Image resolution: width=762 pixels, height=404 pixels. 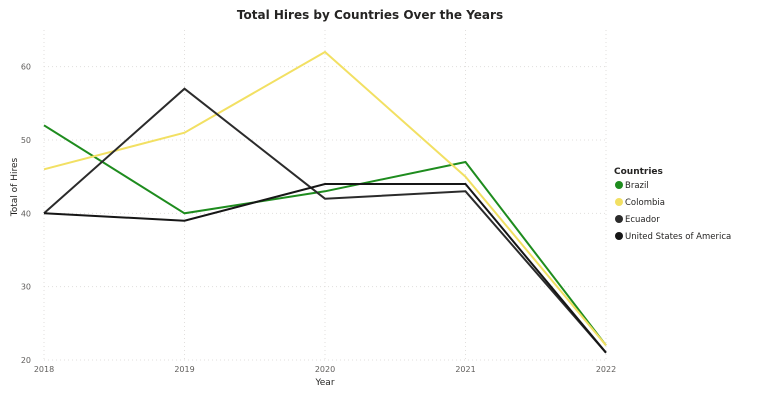 I want to click on legend-label: Brazil, so click(x=637, y=186).